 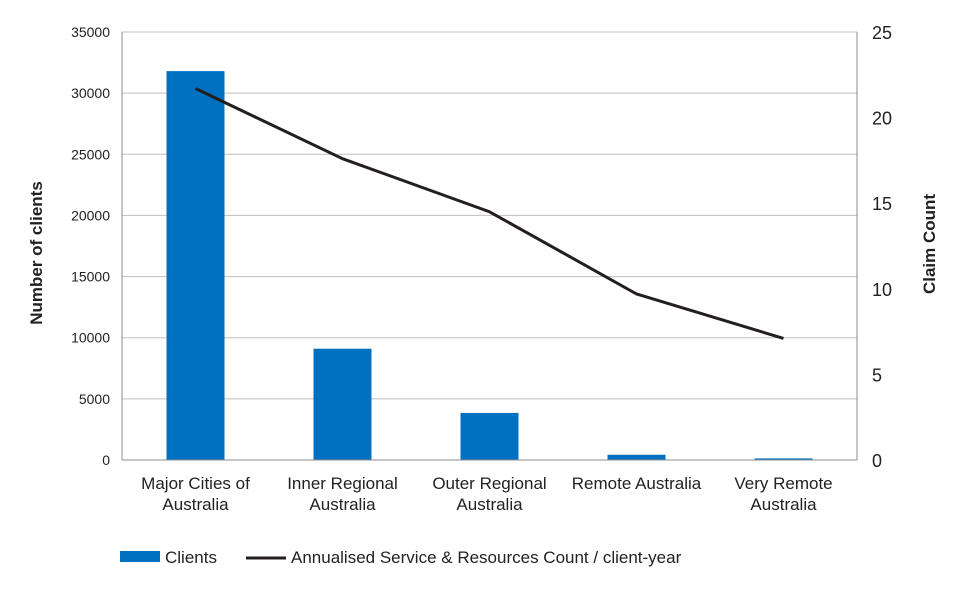 I want to click on left-tick-label: 30000, so click(x=90, y=93).